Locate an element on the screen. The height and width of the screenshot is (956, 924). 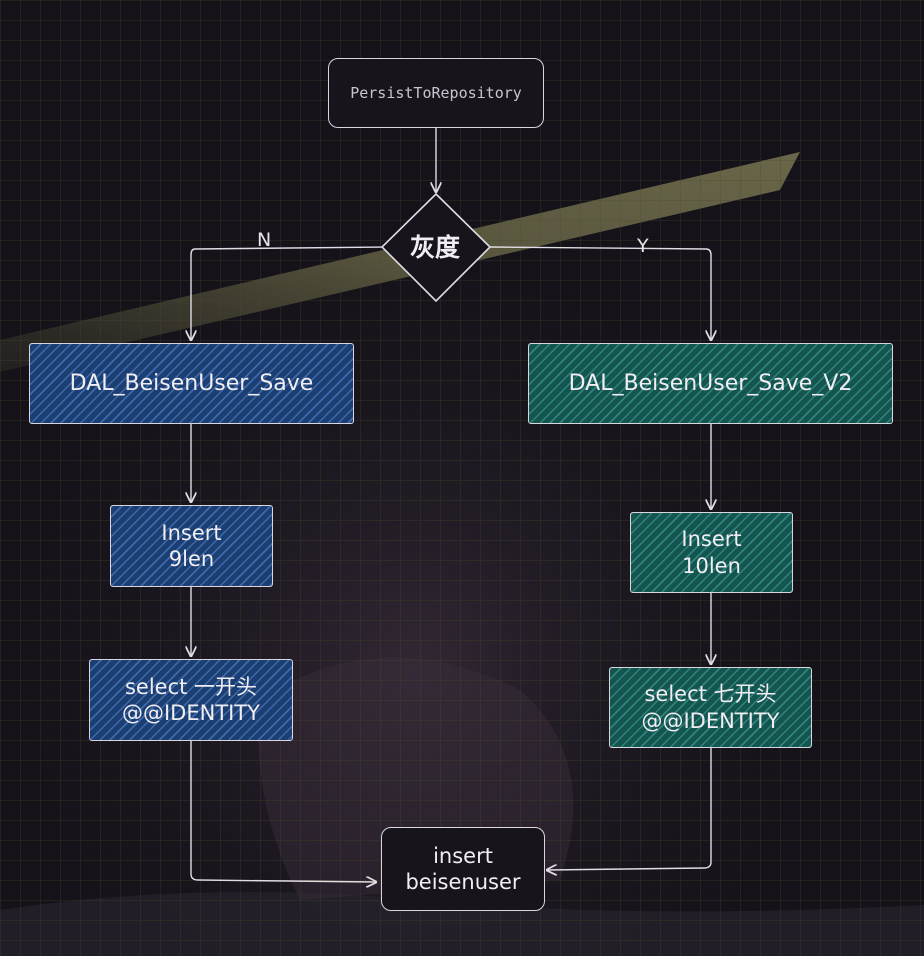
right-select-line-2: @@IDENTITY is located at coordinates (710, 720).